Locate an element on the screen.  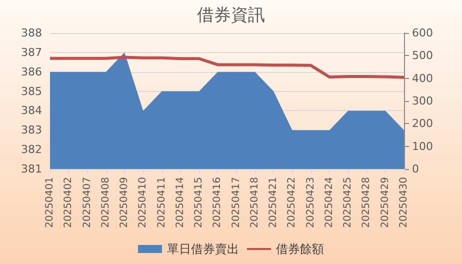
y-tick-label: 387 is located at coordinates (31, 52).